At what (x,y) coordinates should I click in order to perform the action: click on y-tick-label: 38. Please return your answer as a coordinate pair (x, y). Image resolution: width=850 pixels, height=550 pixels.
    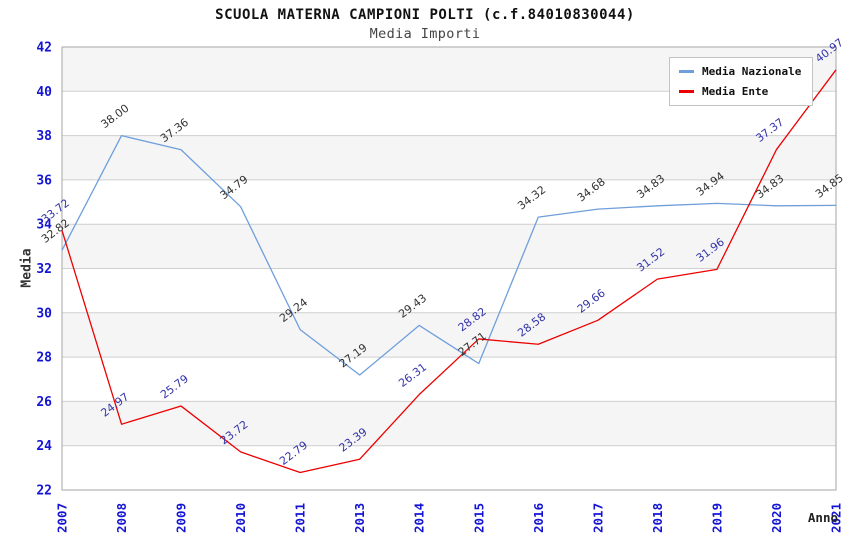
    Looking at the image, I should click on (44, 136).